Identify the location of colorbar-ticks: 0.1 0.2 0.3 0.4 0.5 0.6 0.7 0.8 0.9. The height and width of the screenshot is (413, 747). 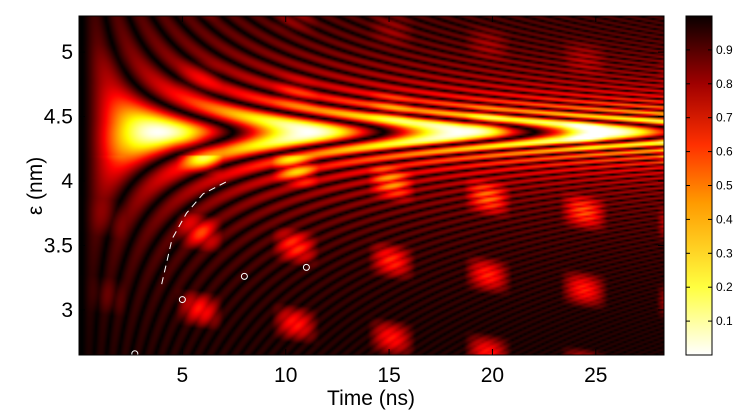
(709, 185).